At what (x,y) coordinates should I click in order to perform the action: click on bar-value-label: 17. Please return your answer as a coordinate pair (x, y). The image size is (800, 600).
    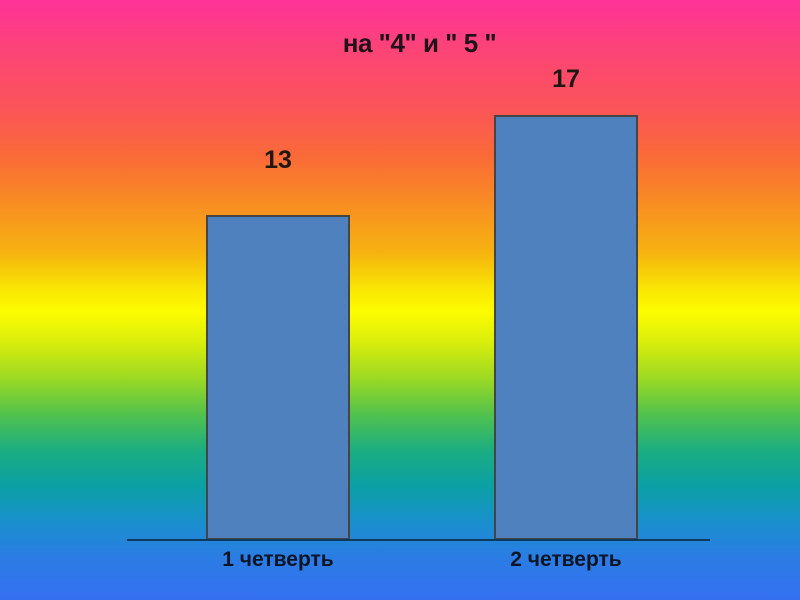
    Looking at the image, I should click on (566, 79).